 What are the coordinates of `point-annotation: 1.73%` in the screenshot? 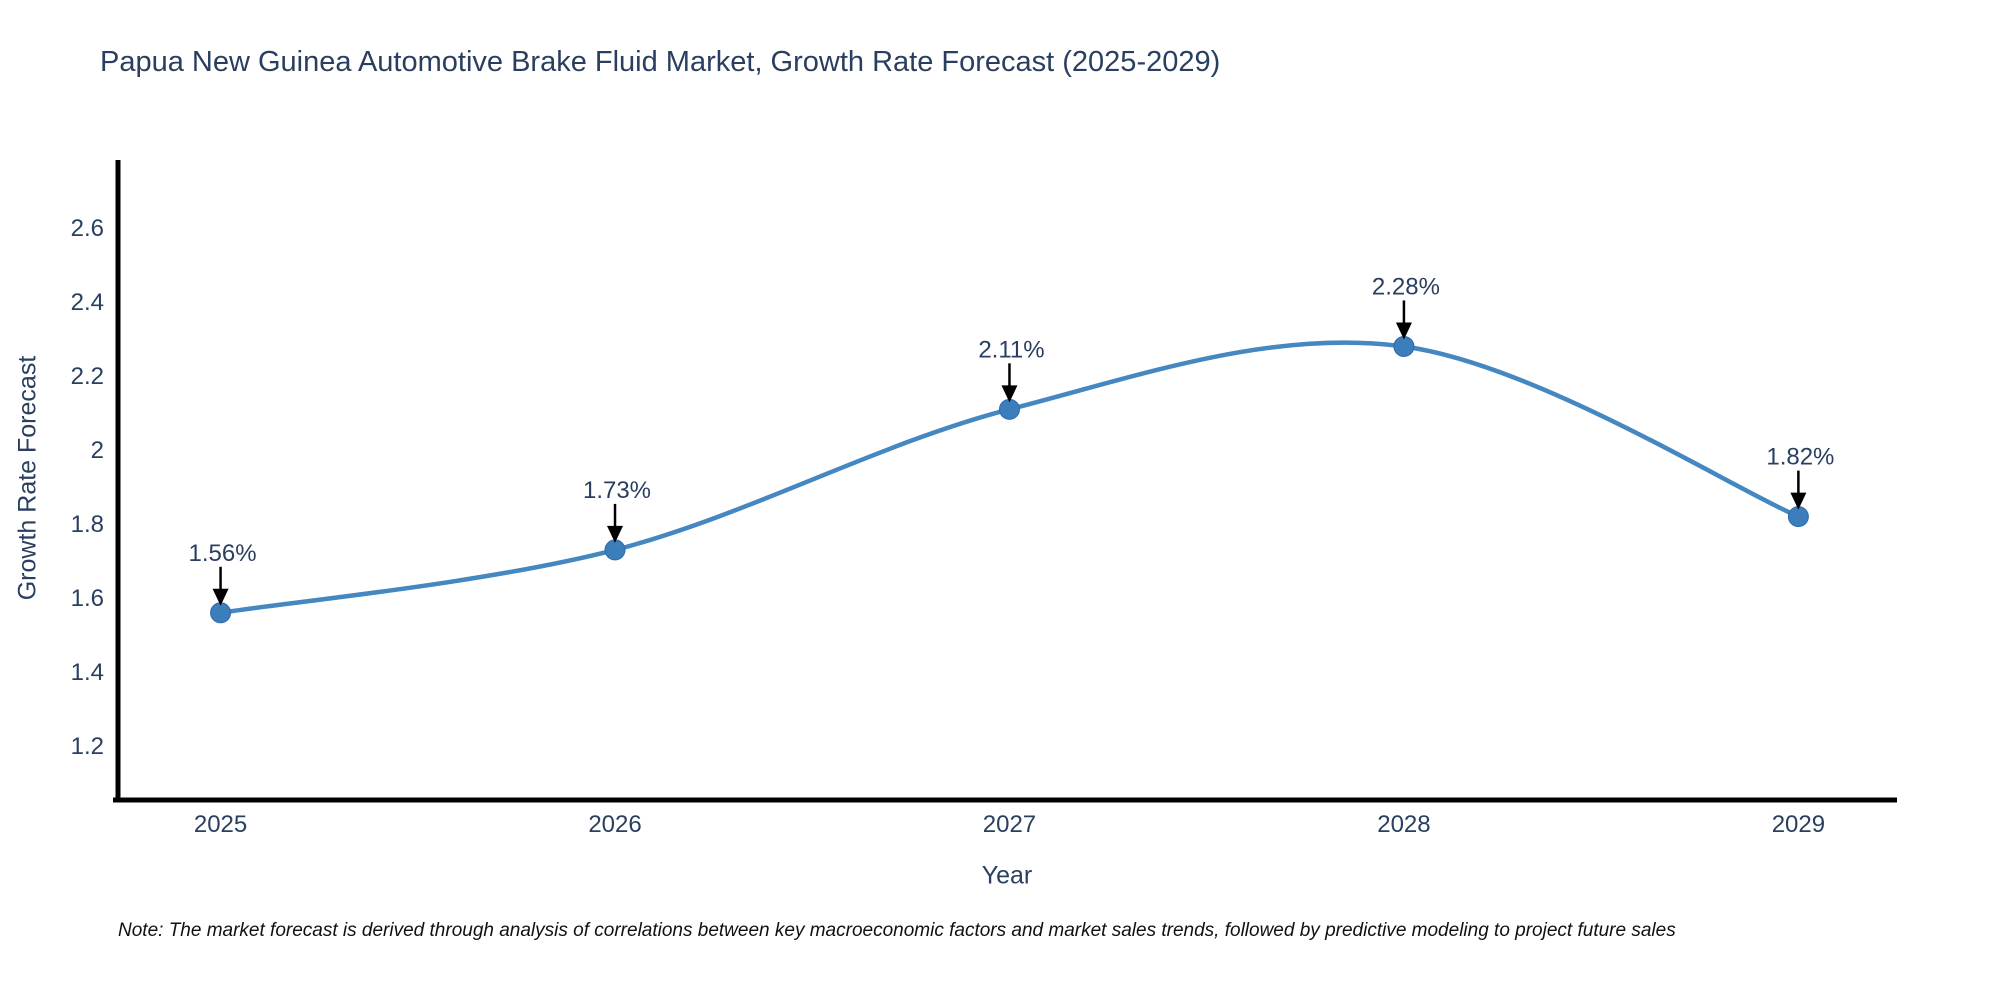 It's located at (617, 490).